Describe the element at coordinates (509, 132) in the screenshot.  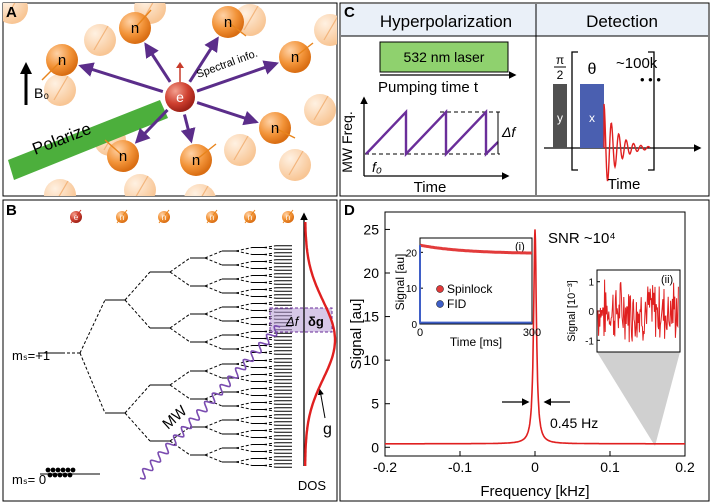
I see `delta-f-label: Δf` at that location.